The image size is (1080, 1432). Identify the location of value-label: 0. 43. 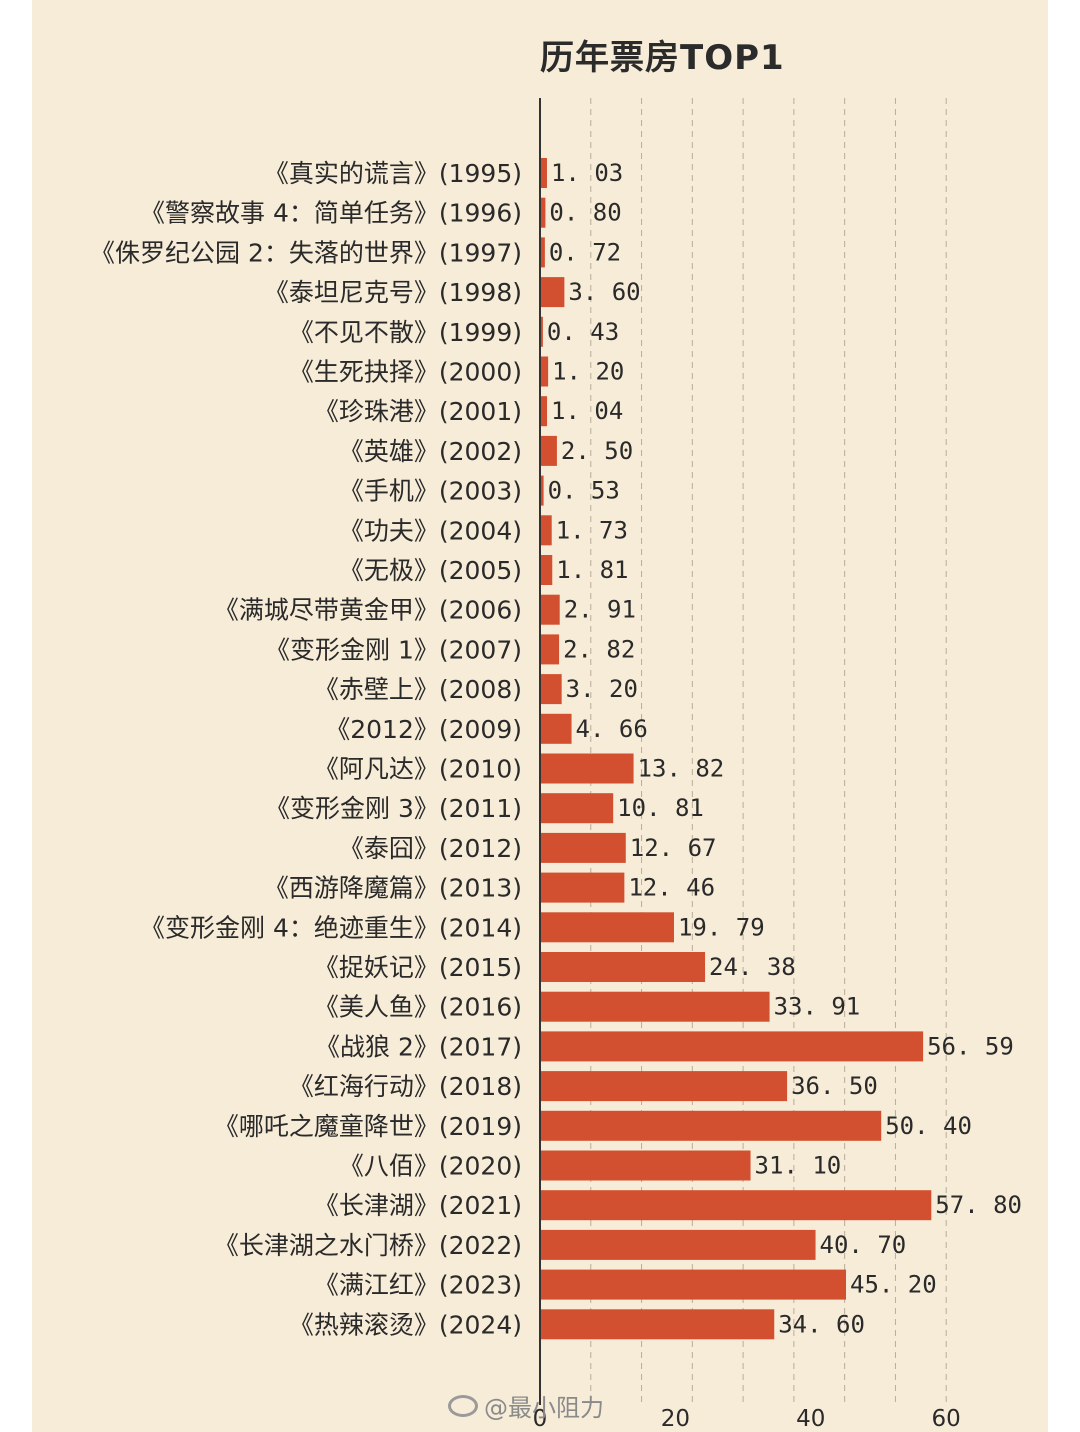
(583, 332).